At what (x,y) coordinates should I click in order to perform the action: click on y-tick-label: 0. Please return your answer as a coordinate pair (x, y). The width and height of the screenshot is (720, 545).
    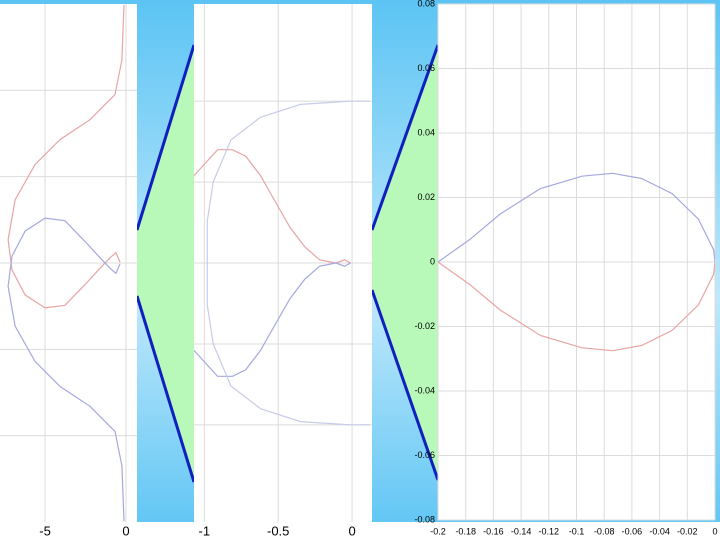
    Looking at the image, I should click on (432, 261).